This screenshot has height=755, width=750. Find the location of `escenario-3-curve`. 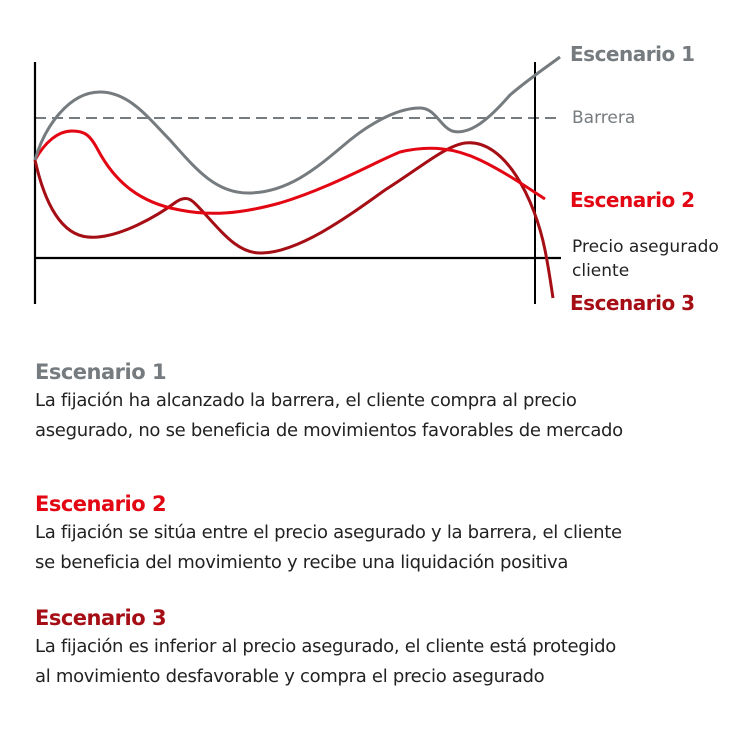

escenario-3-curve is located at coordinates (294, 220).